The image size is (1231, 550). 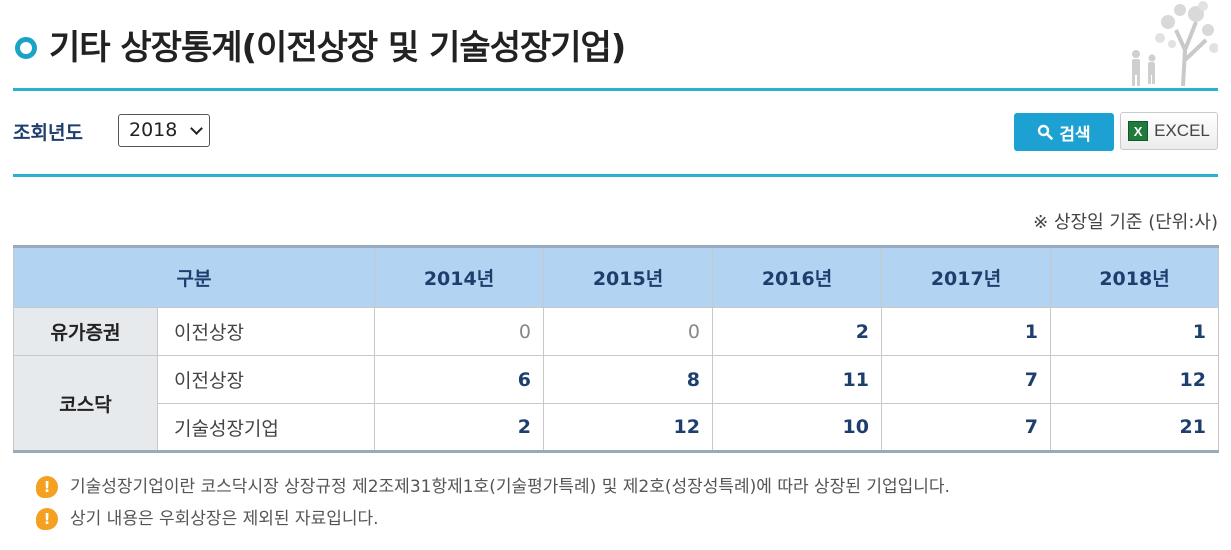 I want to click on column-header: 2016년, so click(x=797, y=276).